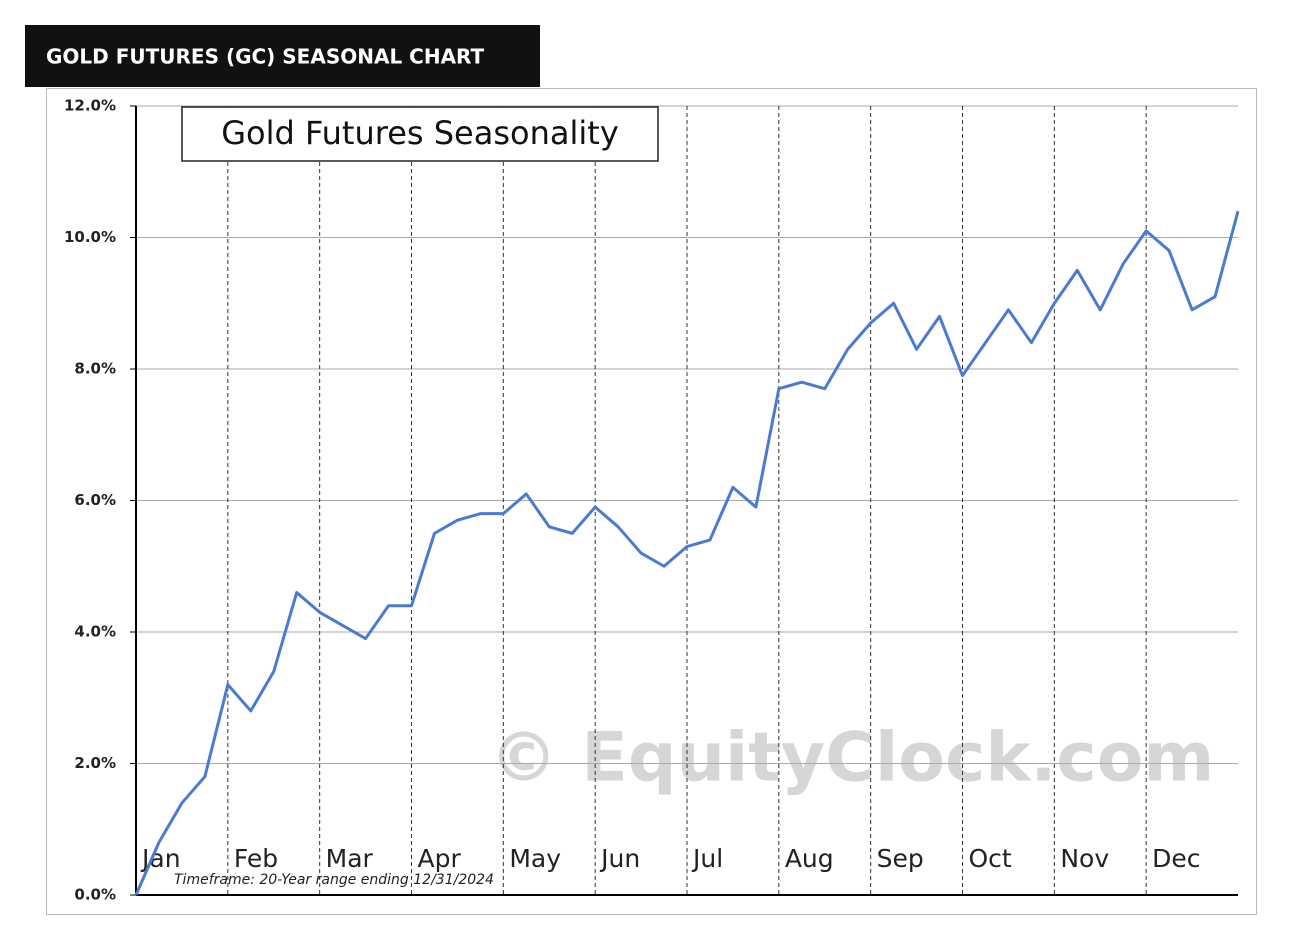  Describe the element at coordinates (90, 237) in the screenshot. I see `y-tick-label: 10.0%` at that location.